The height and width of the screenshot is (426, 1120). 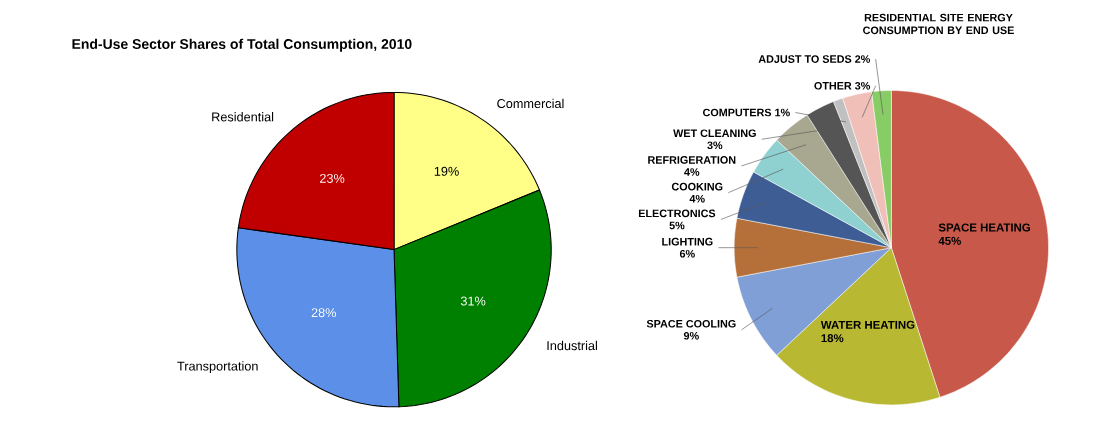 I want to click on slice-label: COOKING, so click(x=697, y=186).